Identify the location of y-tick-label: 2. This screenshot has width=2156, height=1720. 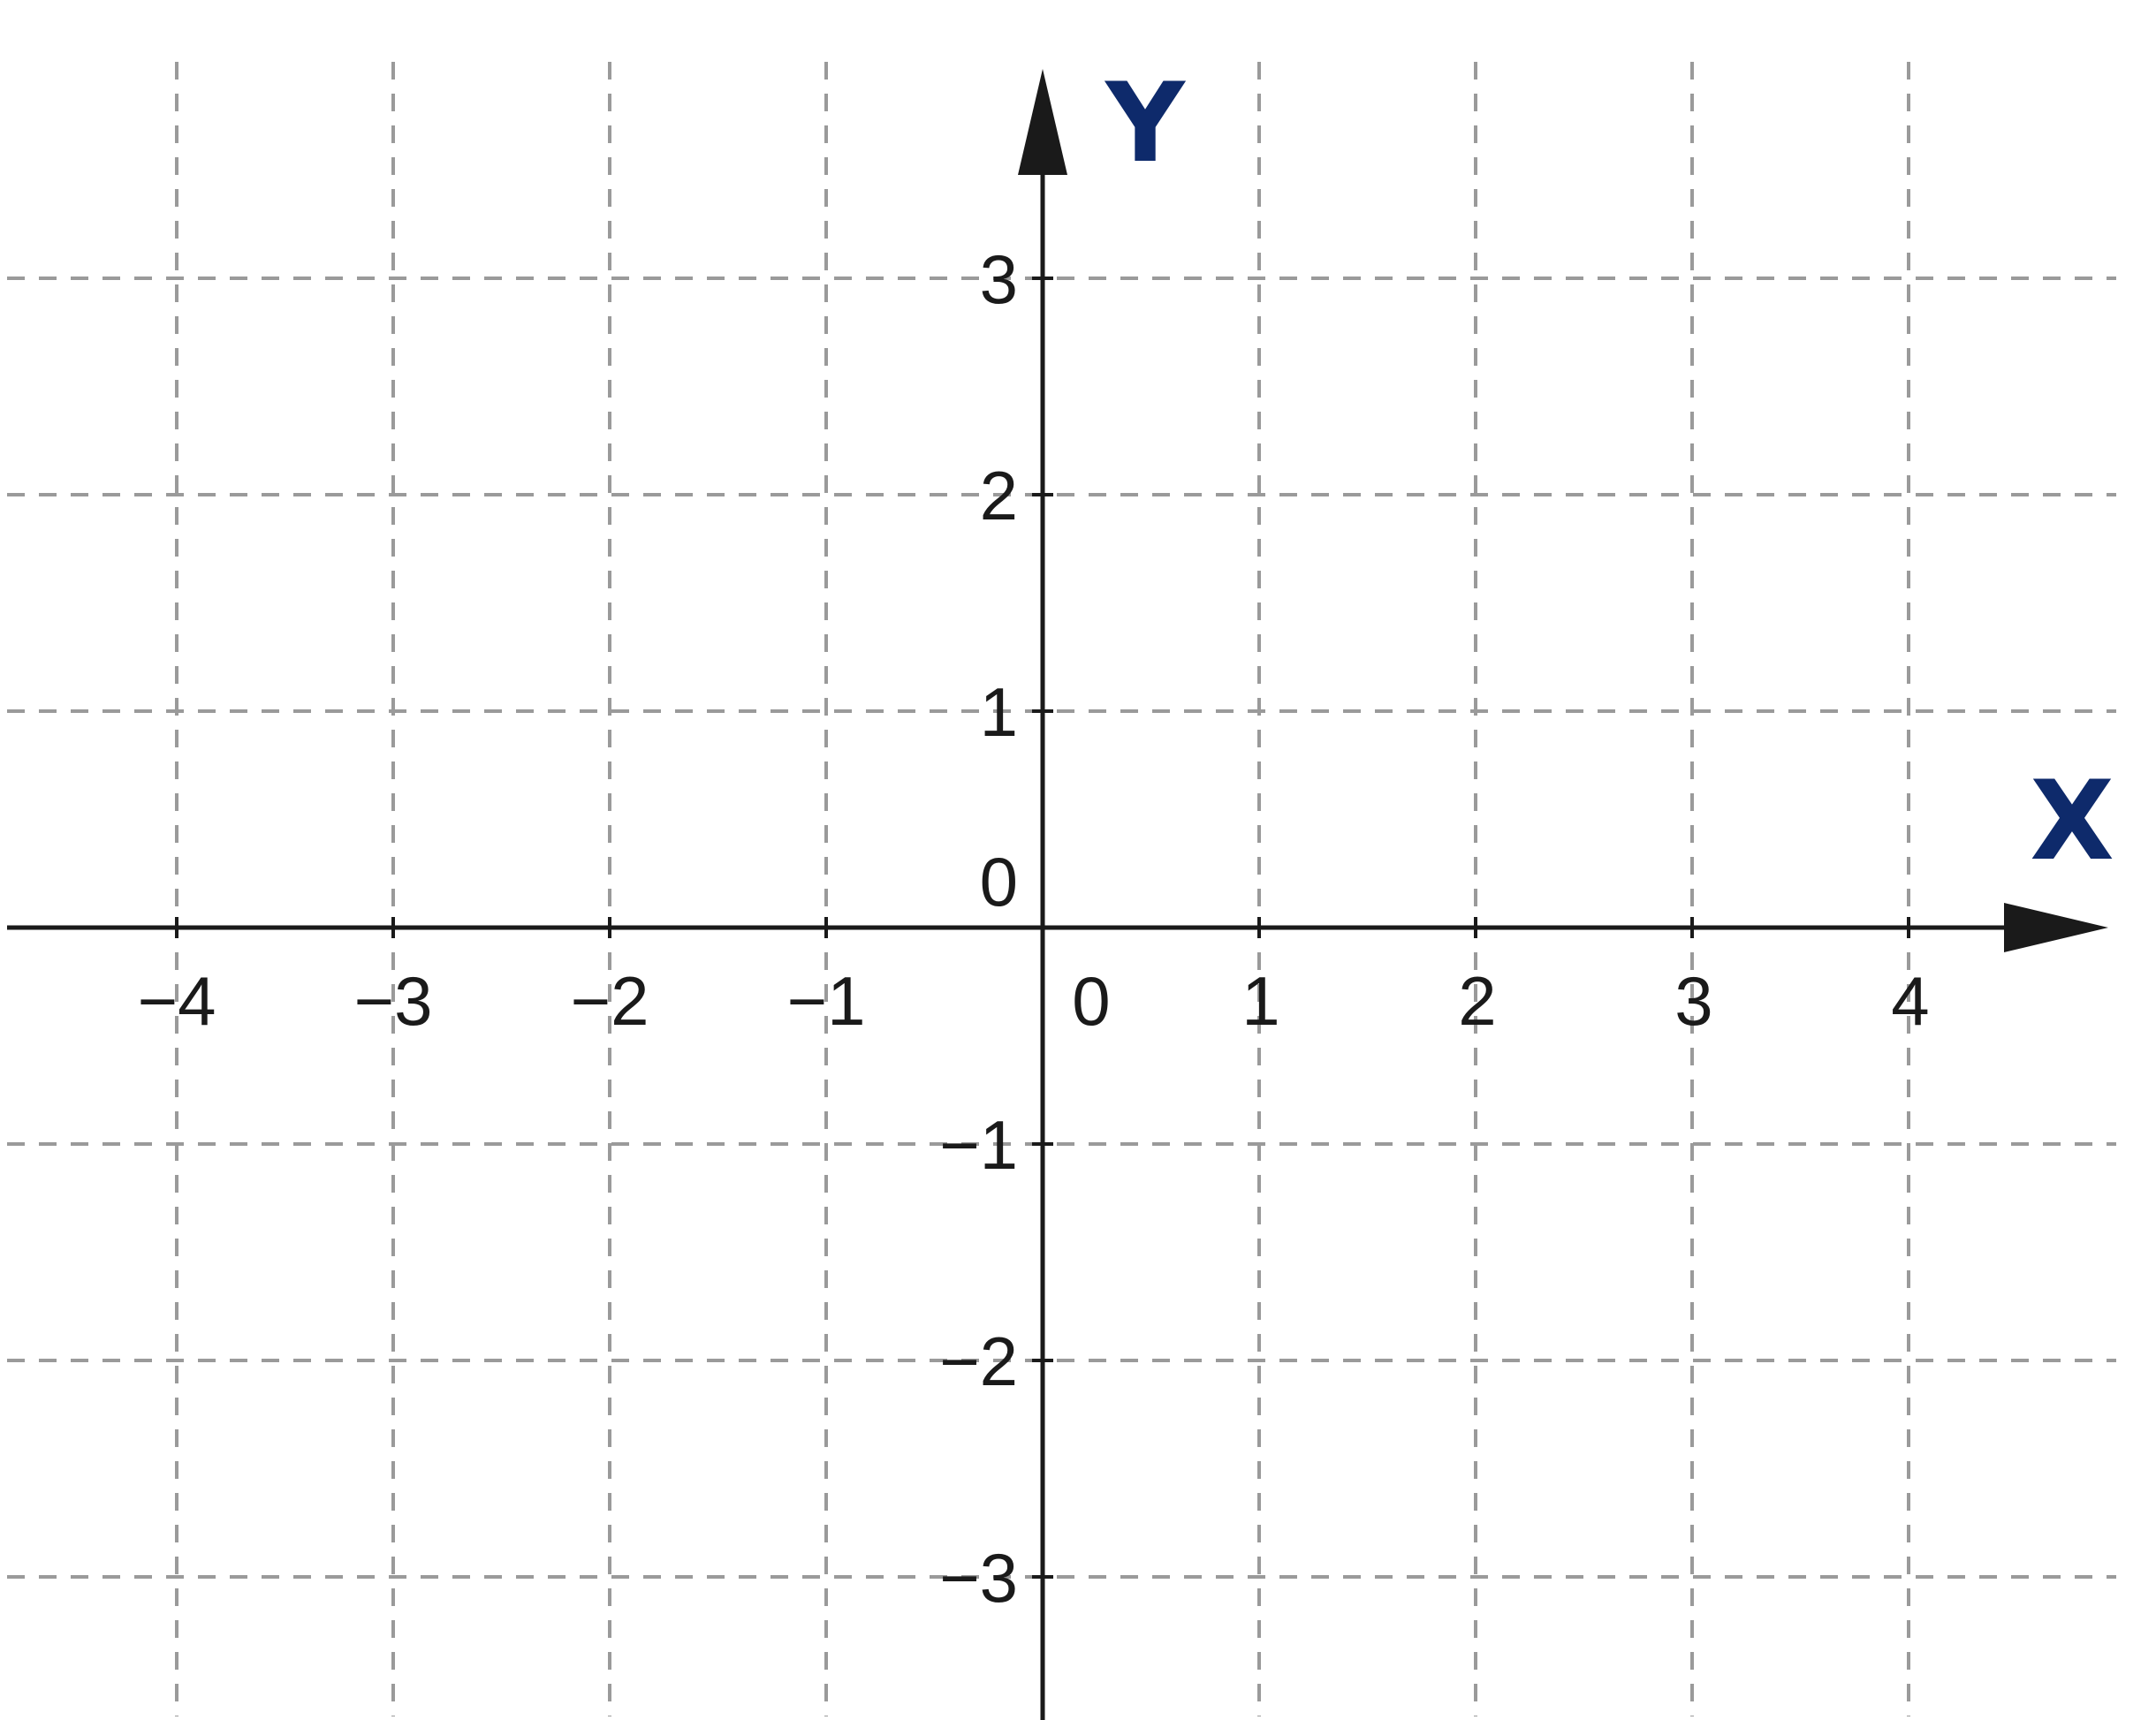
(999, 495).